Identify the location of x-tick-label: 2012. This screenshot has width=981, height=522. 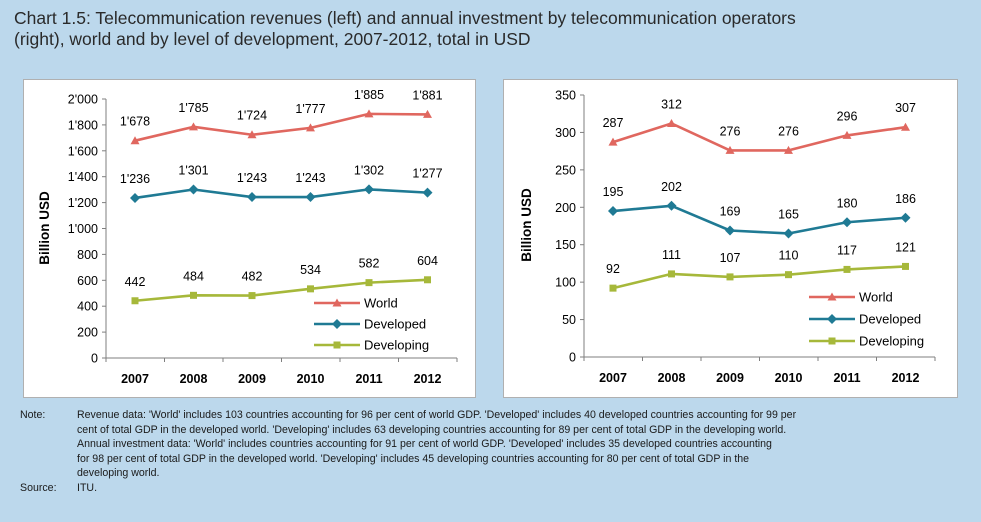
(906, 378).